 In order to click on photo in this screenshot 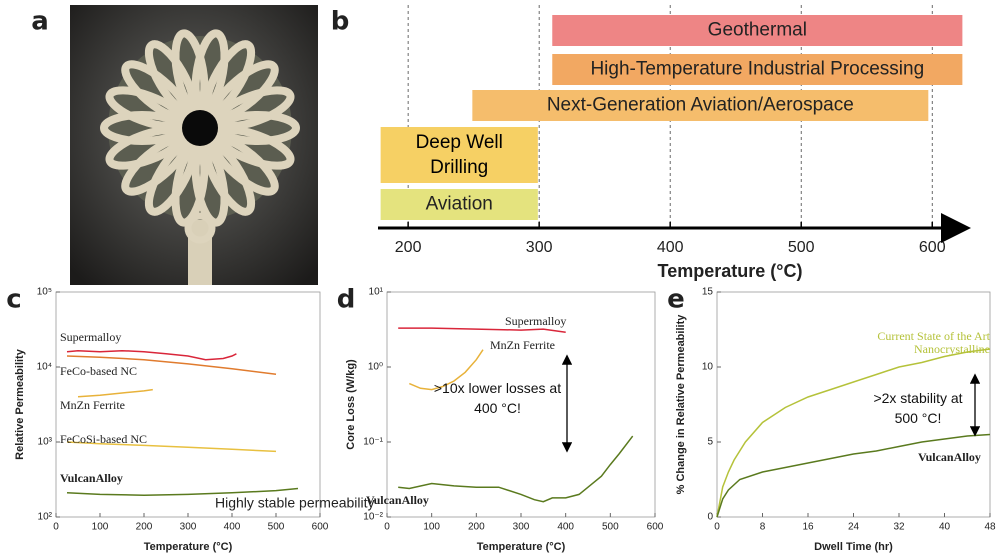, I will do `click(194, 145)`.